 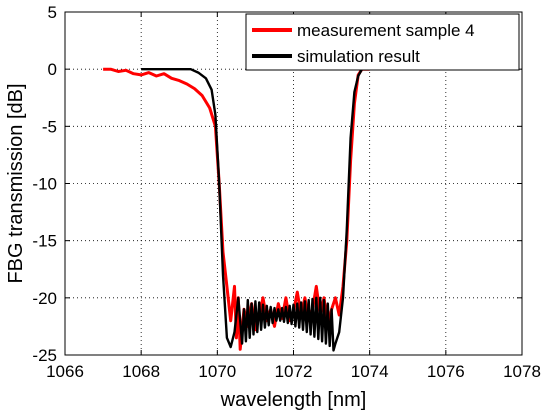 I want to click on legend-label-simulation: simulation result, so click(x=358, y=56).